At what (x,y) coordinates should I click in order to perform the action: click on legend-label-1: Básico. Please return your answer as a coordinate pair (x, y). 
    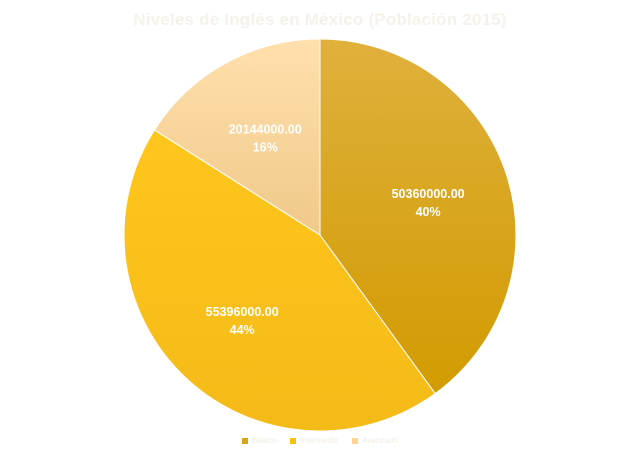
    Looking at the image, I should click on (264, 440).